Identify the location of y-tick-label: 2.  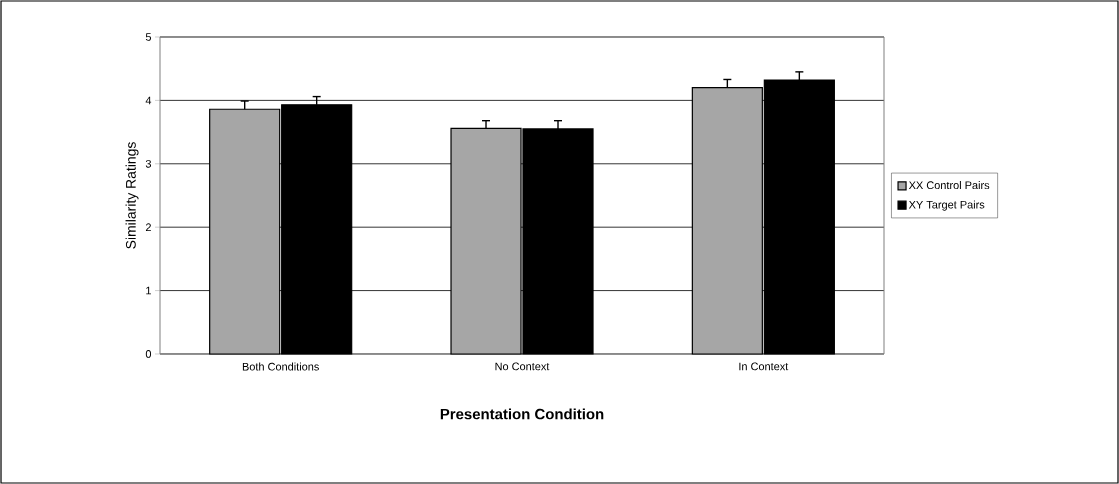
(148, 227).